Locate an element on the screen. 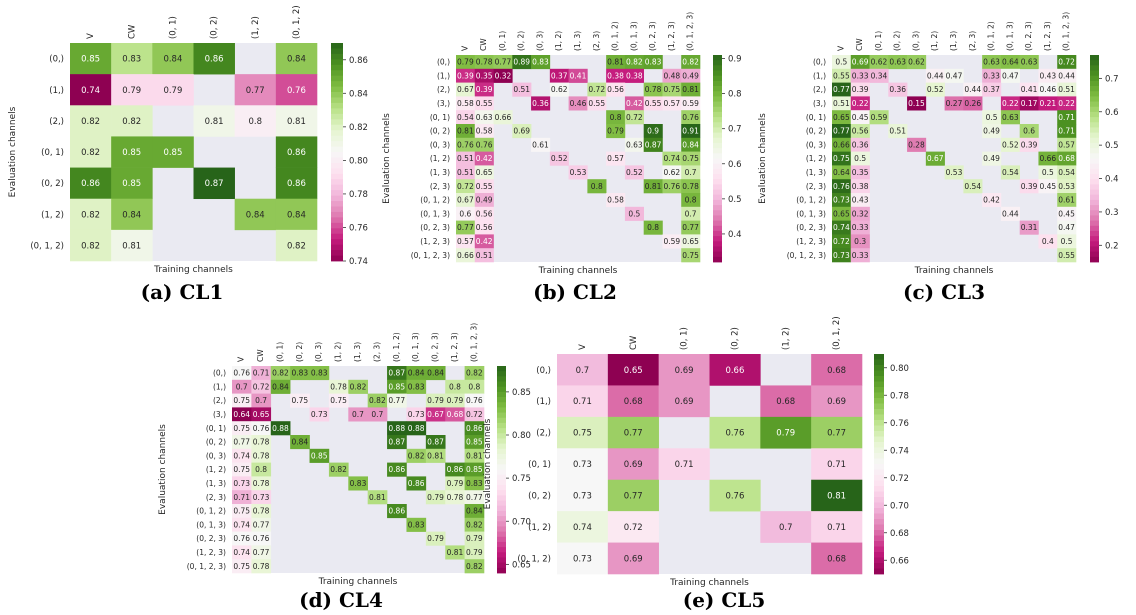 The image size is (1136, 615). cell-value-label: 0.5 is located at coordinates (841, 62).